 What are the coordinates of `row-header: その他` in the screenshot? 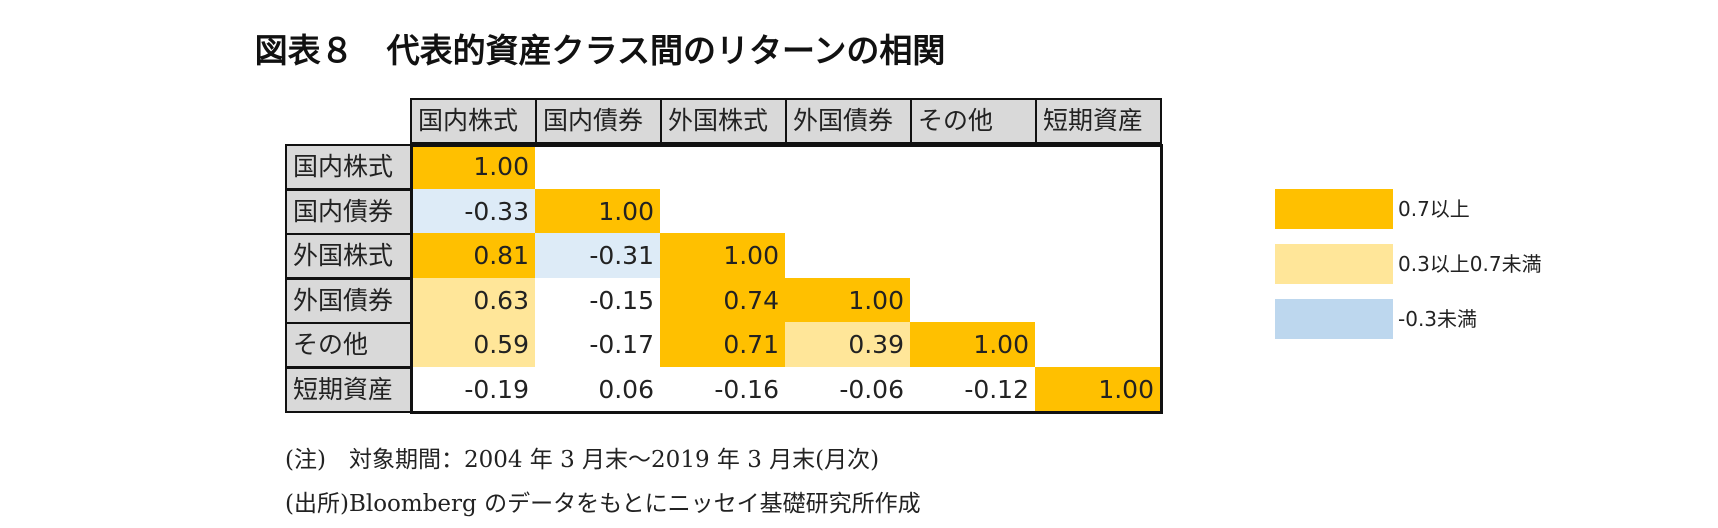 It's located at (348, 345).